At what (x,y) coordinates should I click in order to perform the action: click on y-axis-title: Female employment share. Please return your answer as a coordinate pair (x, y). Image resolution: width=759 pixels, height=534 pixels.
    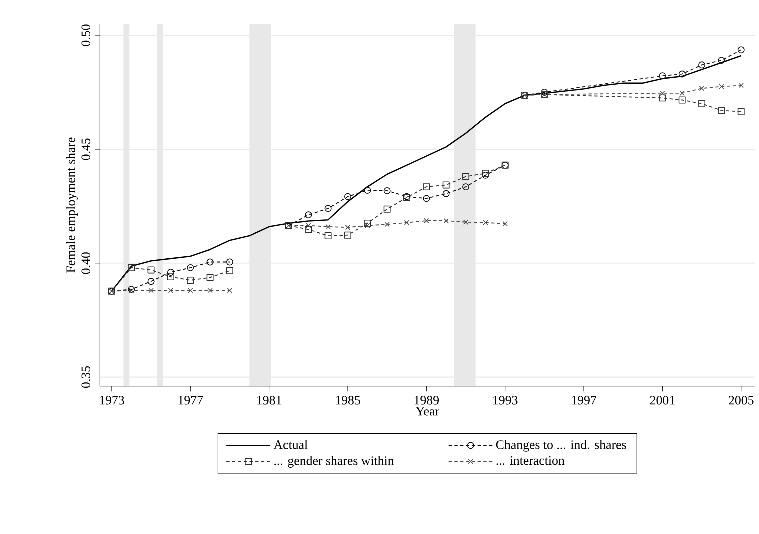
    Looking at the image, I should click on (72, 205).